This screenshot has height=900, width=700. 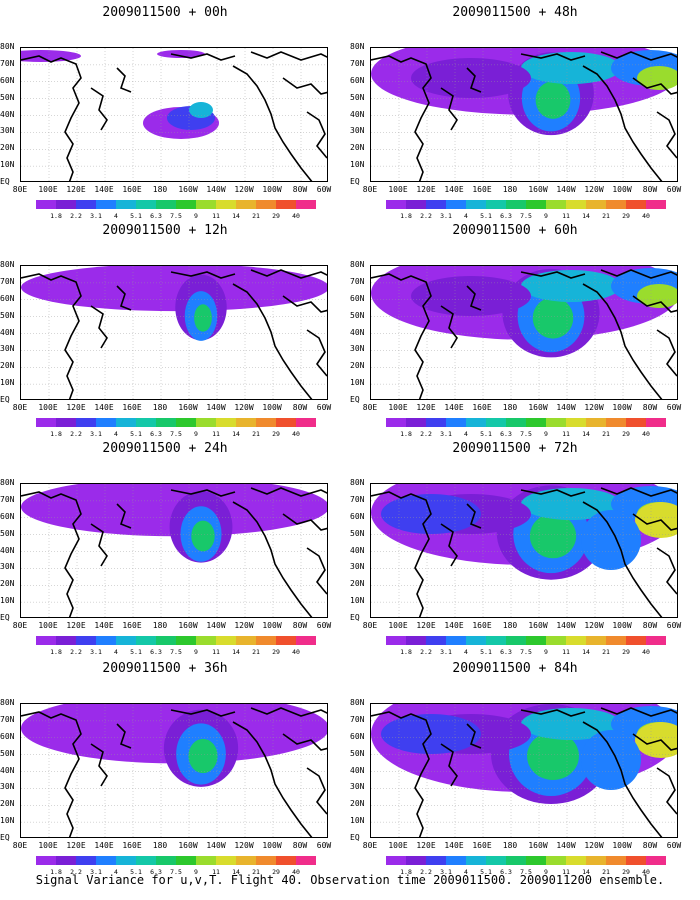 What do you see at coordinates (524, 332) in the screenshot?
I see `map-svg` at bounding box center [524, 332].